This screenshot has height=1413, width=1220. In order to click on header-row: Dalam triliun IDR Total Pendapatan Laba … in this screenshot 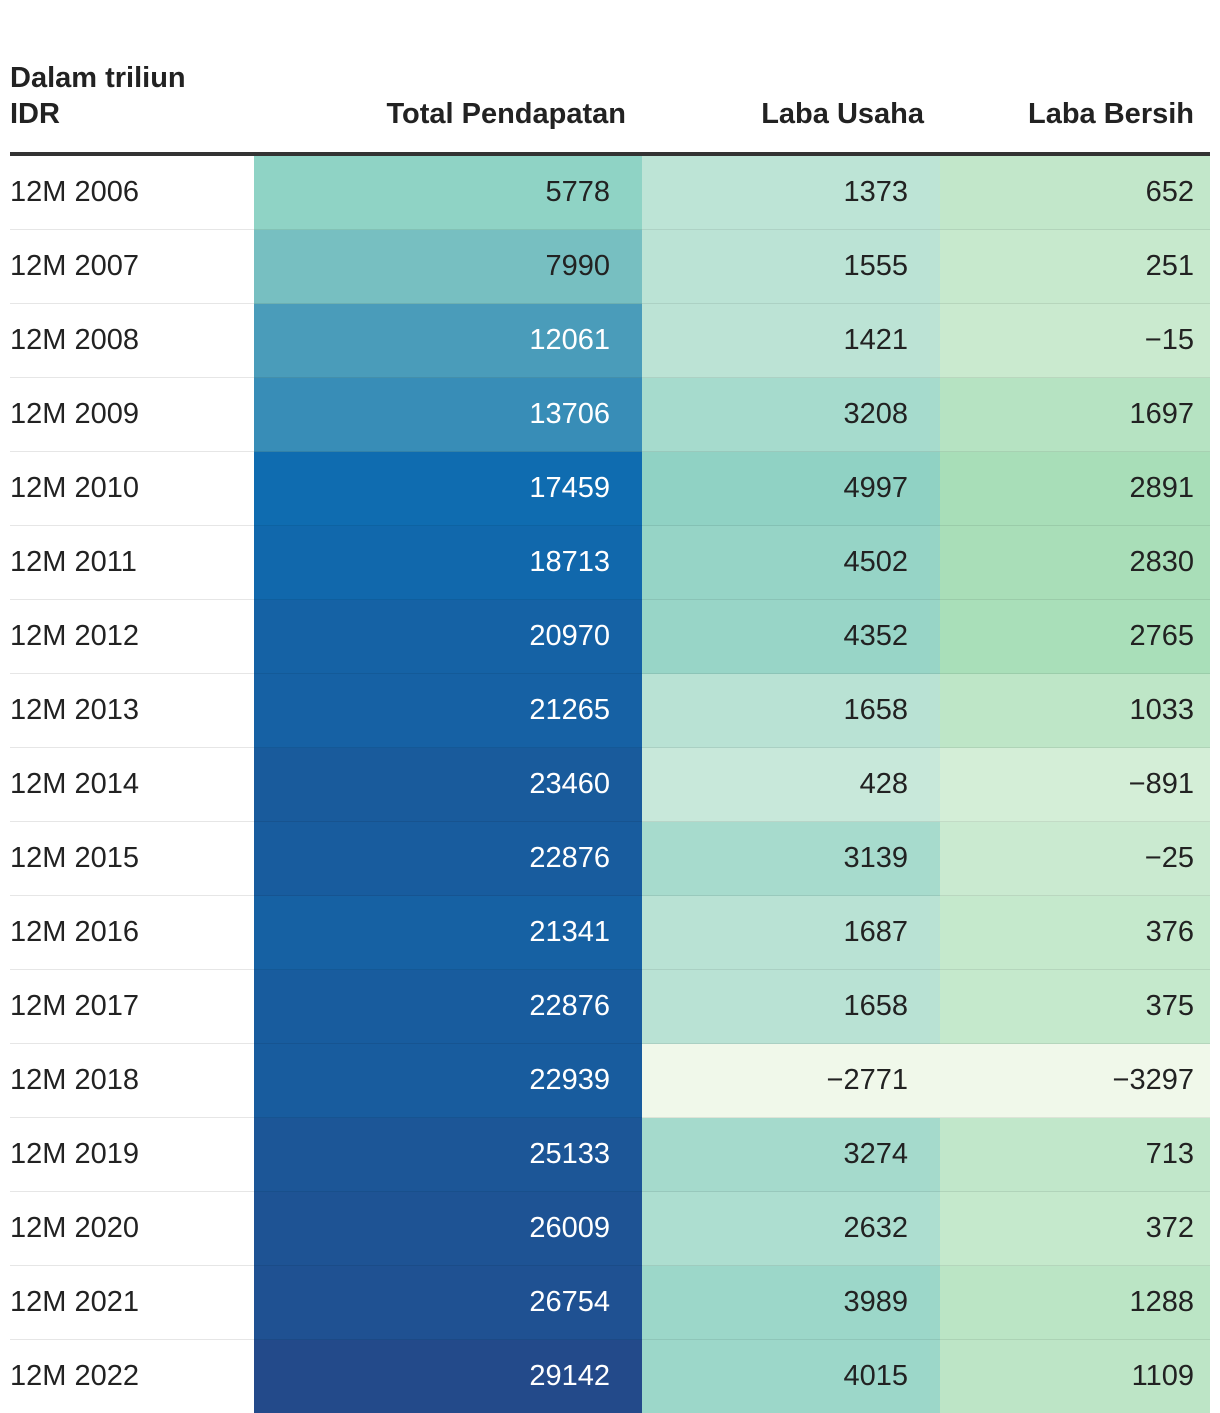, I will do `click(610, 96)`.